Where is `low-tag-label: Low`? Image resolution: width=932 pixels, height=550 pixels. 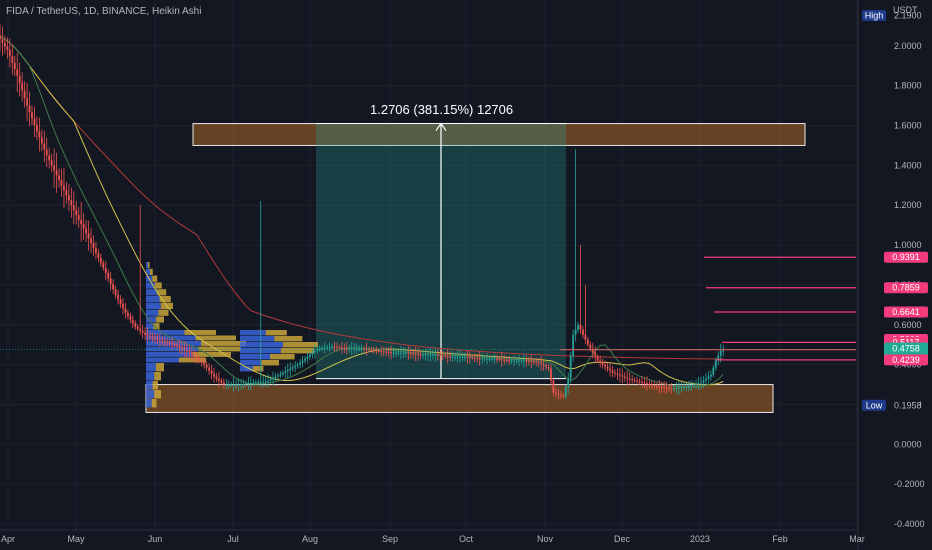
low-tag-label: Low is located at coordinates (874, 405).